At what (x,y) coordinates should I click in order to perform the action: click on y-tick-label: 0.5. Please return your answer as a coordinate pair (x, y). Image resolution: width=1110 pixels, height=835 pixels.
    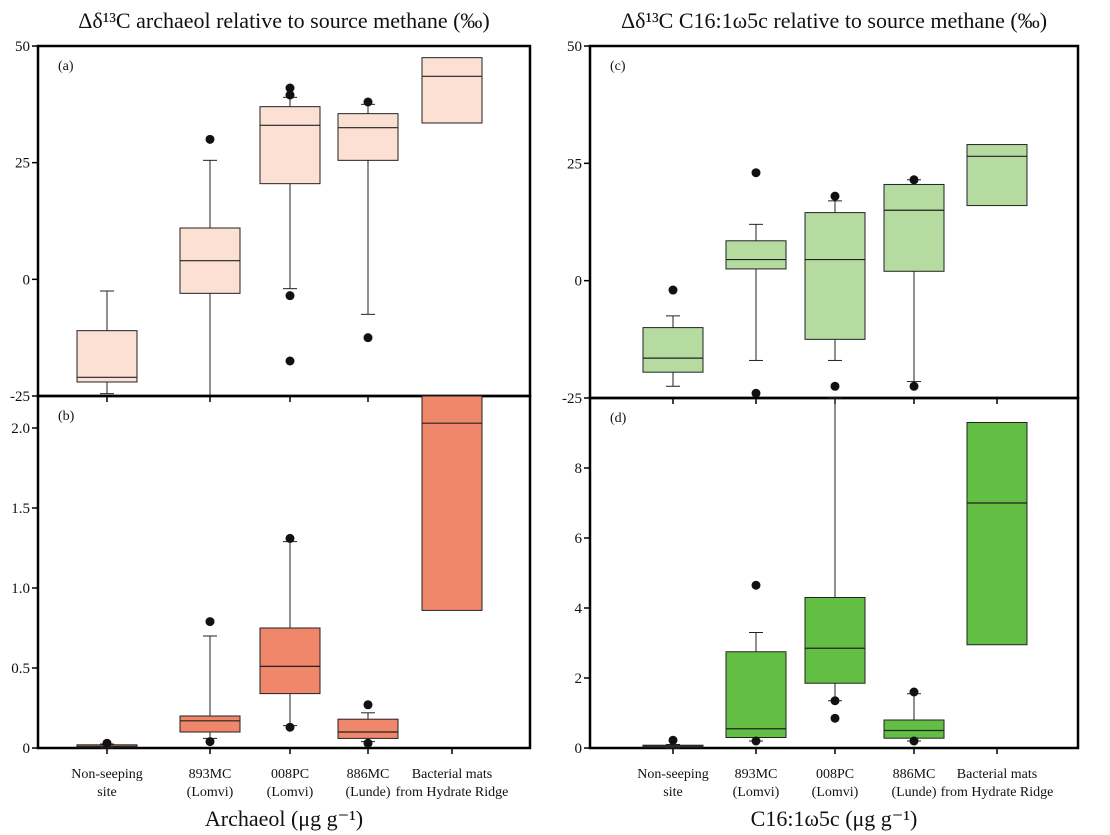
    Looking at the image, I should click on (20, 669).